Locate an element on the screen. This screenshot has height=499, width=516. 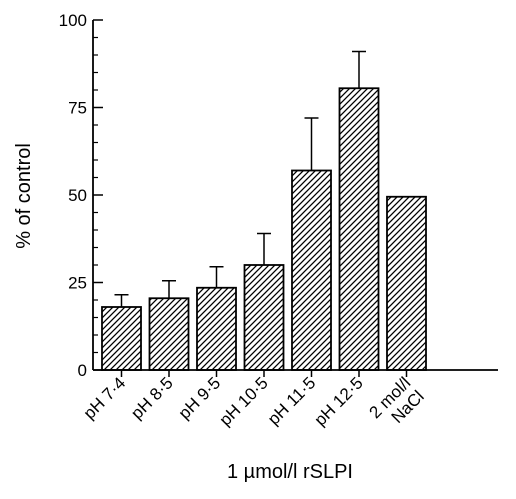
x-tick-label: pH 10·5 is located at coordinates (244, 401).